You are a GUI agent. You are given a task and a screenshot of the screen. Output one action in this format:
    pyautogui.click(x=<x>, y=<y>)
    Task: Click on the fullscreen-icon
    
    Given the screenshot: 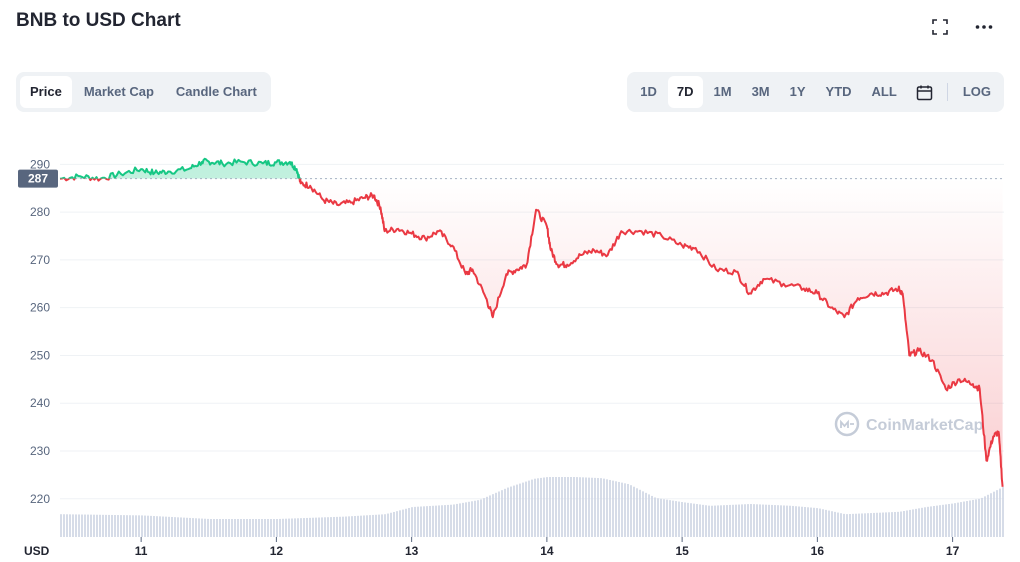 What is the action you would take?
    pyautogui.click(x=940, y=27)
    